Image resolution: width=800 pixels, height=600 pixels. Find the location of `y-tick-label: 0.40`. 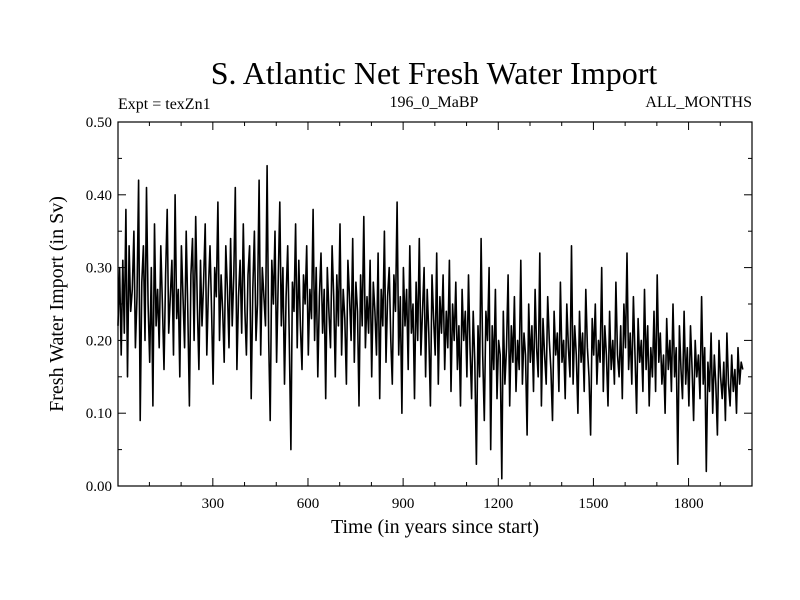

y-tick-label: 0.40 is located at coordinates (99, 196).